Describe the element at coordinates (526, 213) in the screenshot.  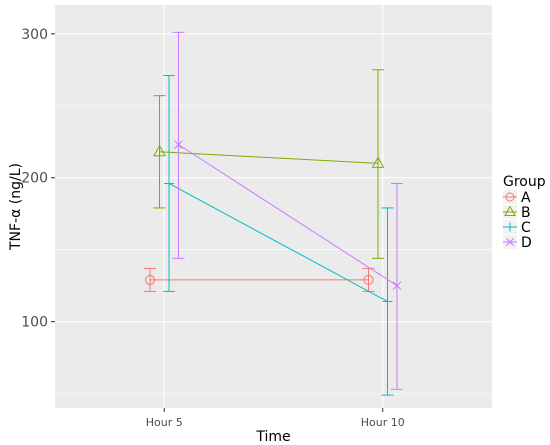
I see `legend-label: B` at that location.